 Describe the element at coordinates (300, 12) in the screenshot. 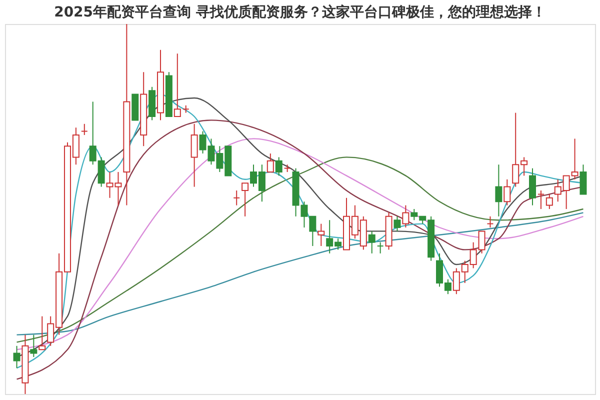

I see `chart-title: 2025年配资平台查询 寻找优质配资服务？这家平台口碑极佳，您的理想选择！` at that location.